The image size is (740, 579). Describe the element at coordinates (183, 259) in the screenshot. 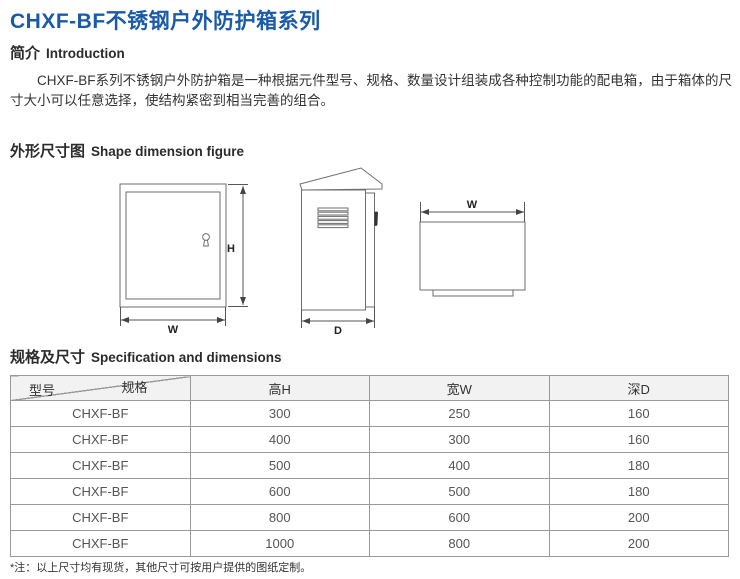

I see `front-view-drawing: H W` at that location.